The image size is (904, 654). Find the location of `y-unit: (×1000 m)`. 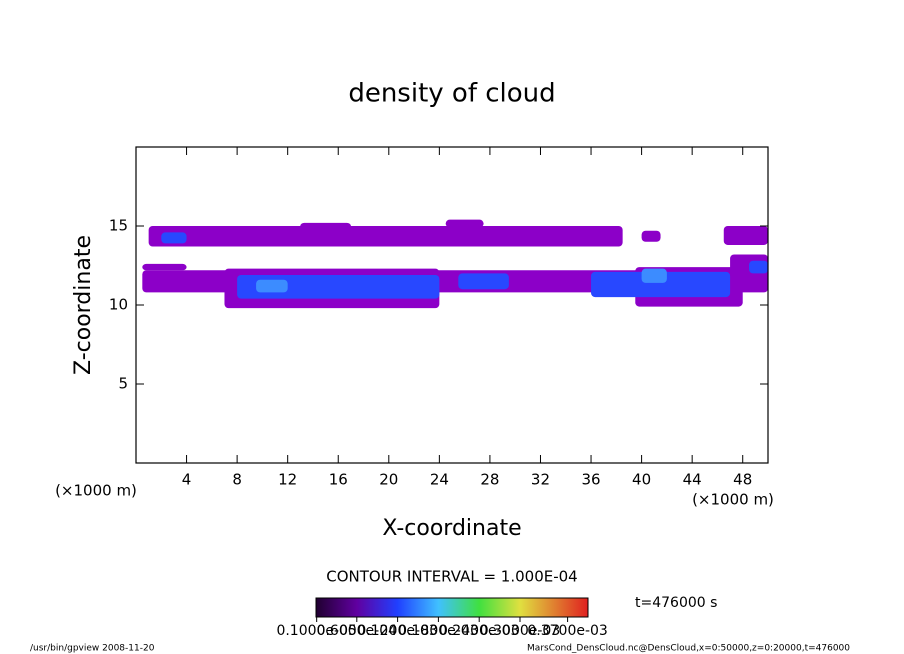

y-unit: (×1000 m) is located at coordinates (733, 500).